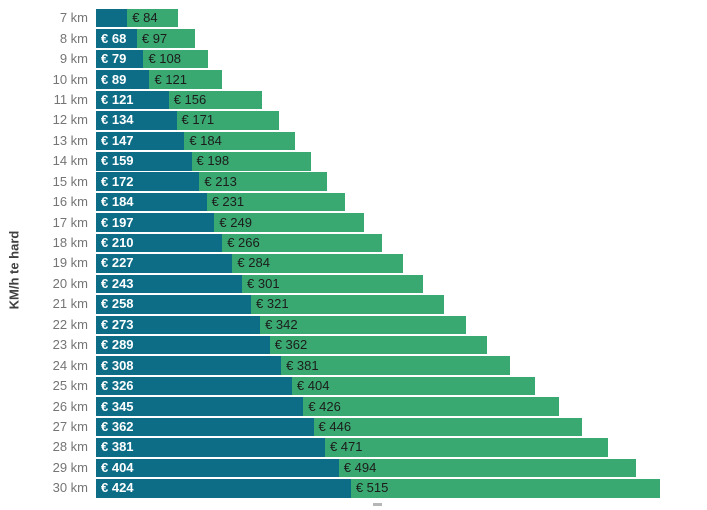  Describe the element at coordinates (70, 140) in the screenshot. I see `category-label: 13 km` at that location.